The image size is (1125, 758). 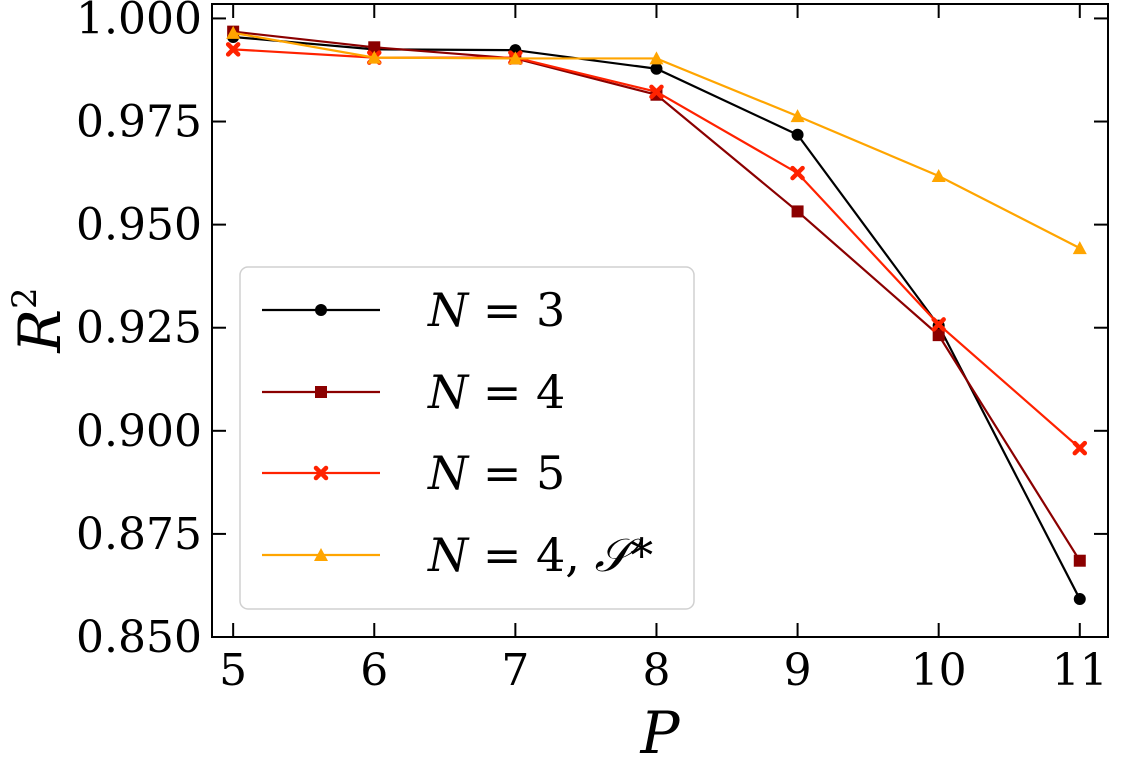 I want to click on y-axis-title: R, so click(x=40, y=331).